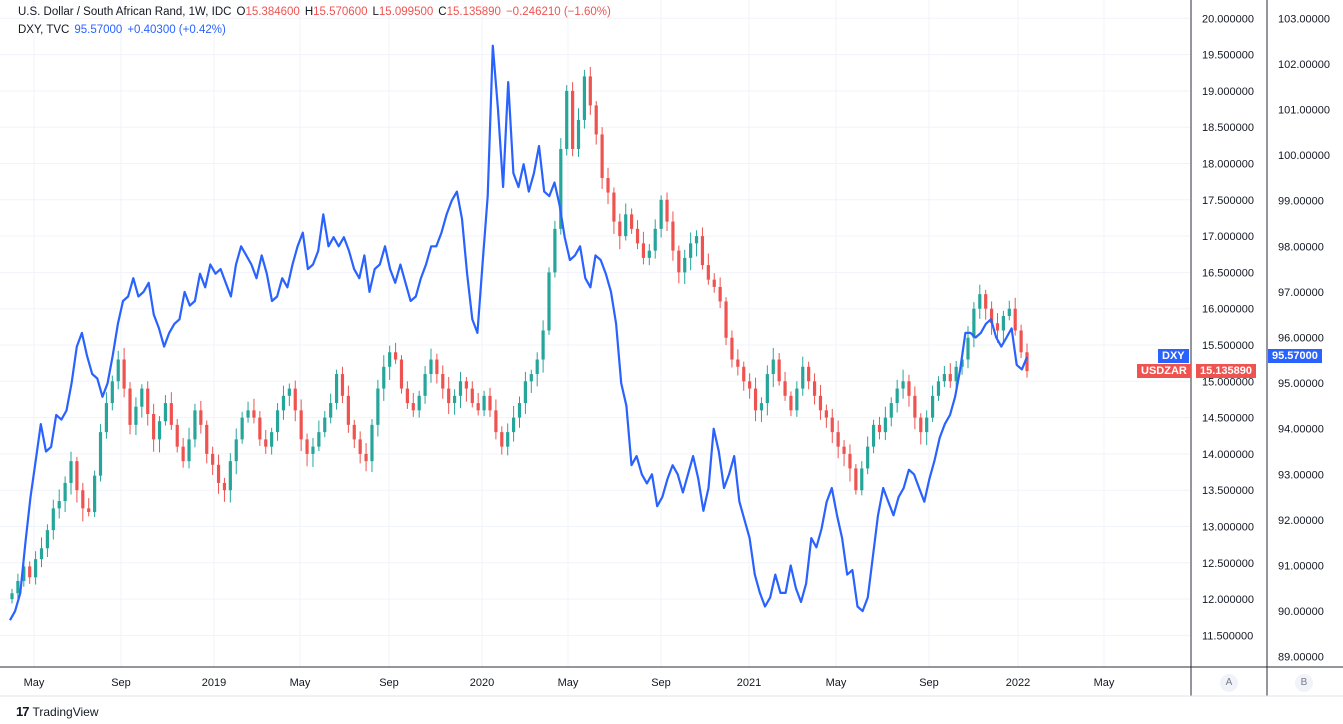 This screenshot has height=724, width=1343. Describe the element at coordinates (1228, 528) in the screenshot. I see `usdzar-tick-label: 13.000000` at that location.